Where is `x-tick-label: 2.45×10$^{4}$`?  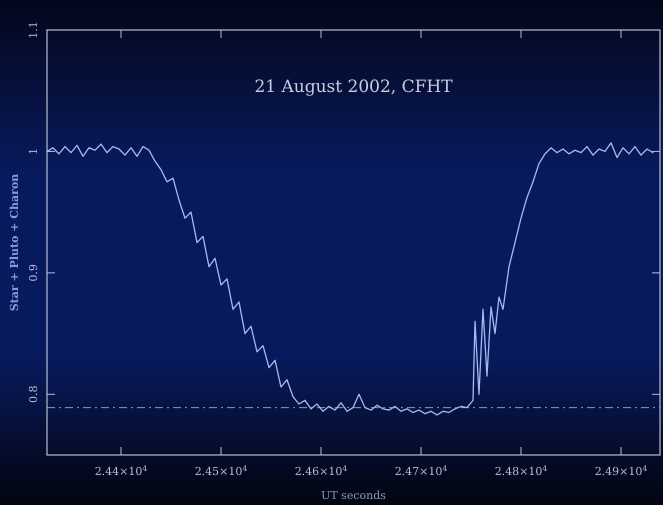
x-tick-label: 2.45×10$^{4}$ is located at coordinates (221, 471).